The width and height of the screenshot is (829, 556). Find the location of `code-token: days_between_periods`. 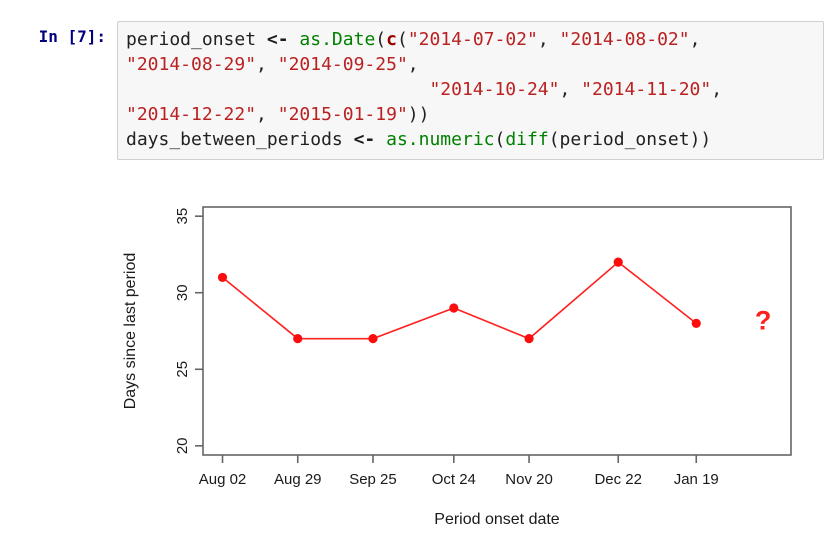

code-token: days_between_periods is located at coordinates (234, 139).